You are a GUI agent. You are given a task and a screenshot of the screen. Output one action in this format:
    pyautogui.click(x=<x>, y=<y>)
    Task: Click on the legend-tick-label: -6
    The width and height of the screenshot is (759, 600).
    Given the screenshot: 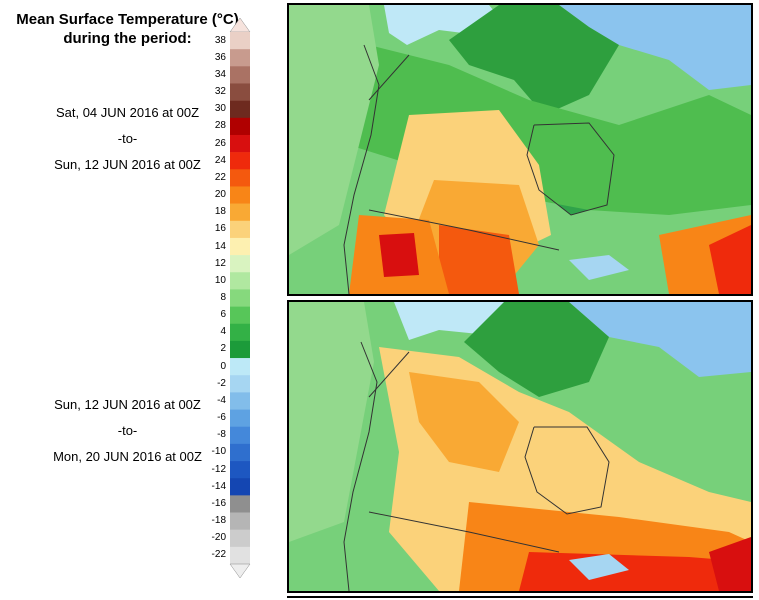 What is the action you would take?
    pyautogui.click(x=221, y=418)
    